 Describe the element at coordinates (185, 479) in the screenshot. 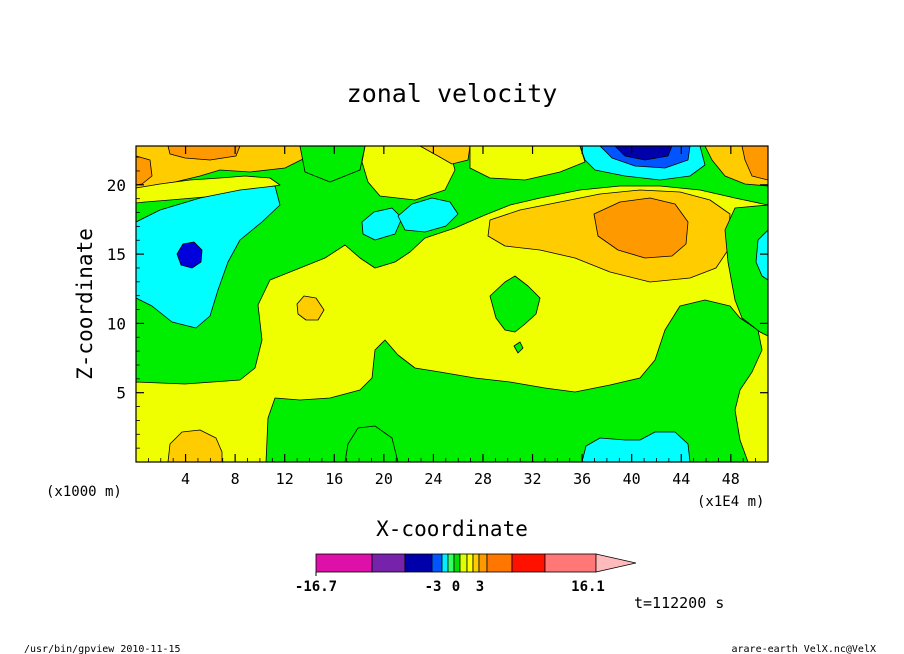

I see `x-tick-label: 4` at that location.